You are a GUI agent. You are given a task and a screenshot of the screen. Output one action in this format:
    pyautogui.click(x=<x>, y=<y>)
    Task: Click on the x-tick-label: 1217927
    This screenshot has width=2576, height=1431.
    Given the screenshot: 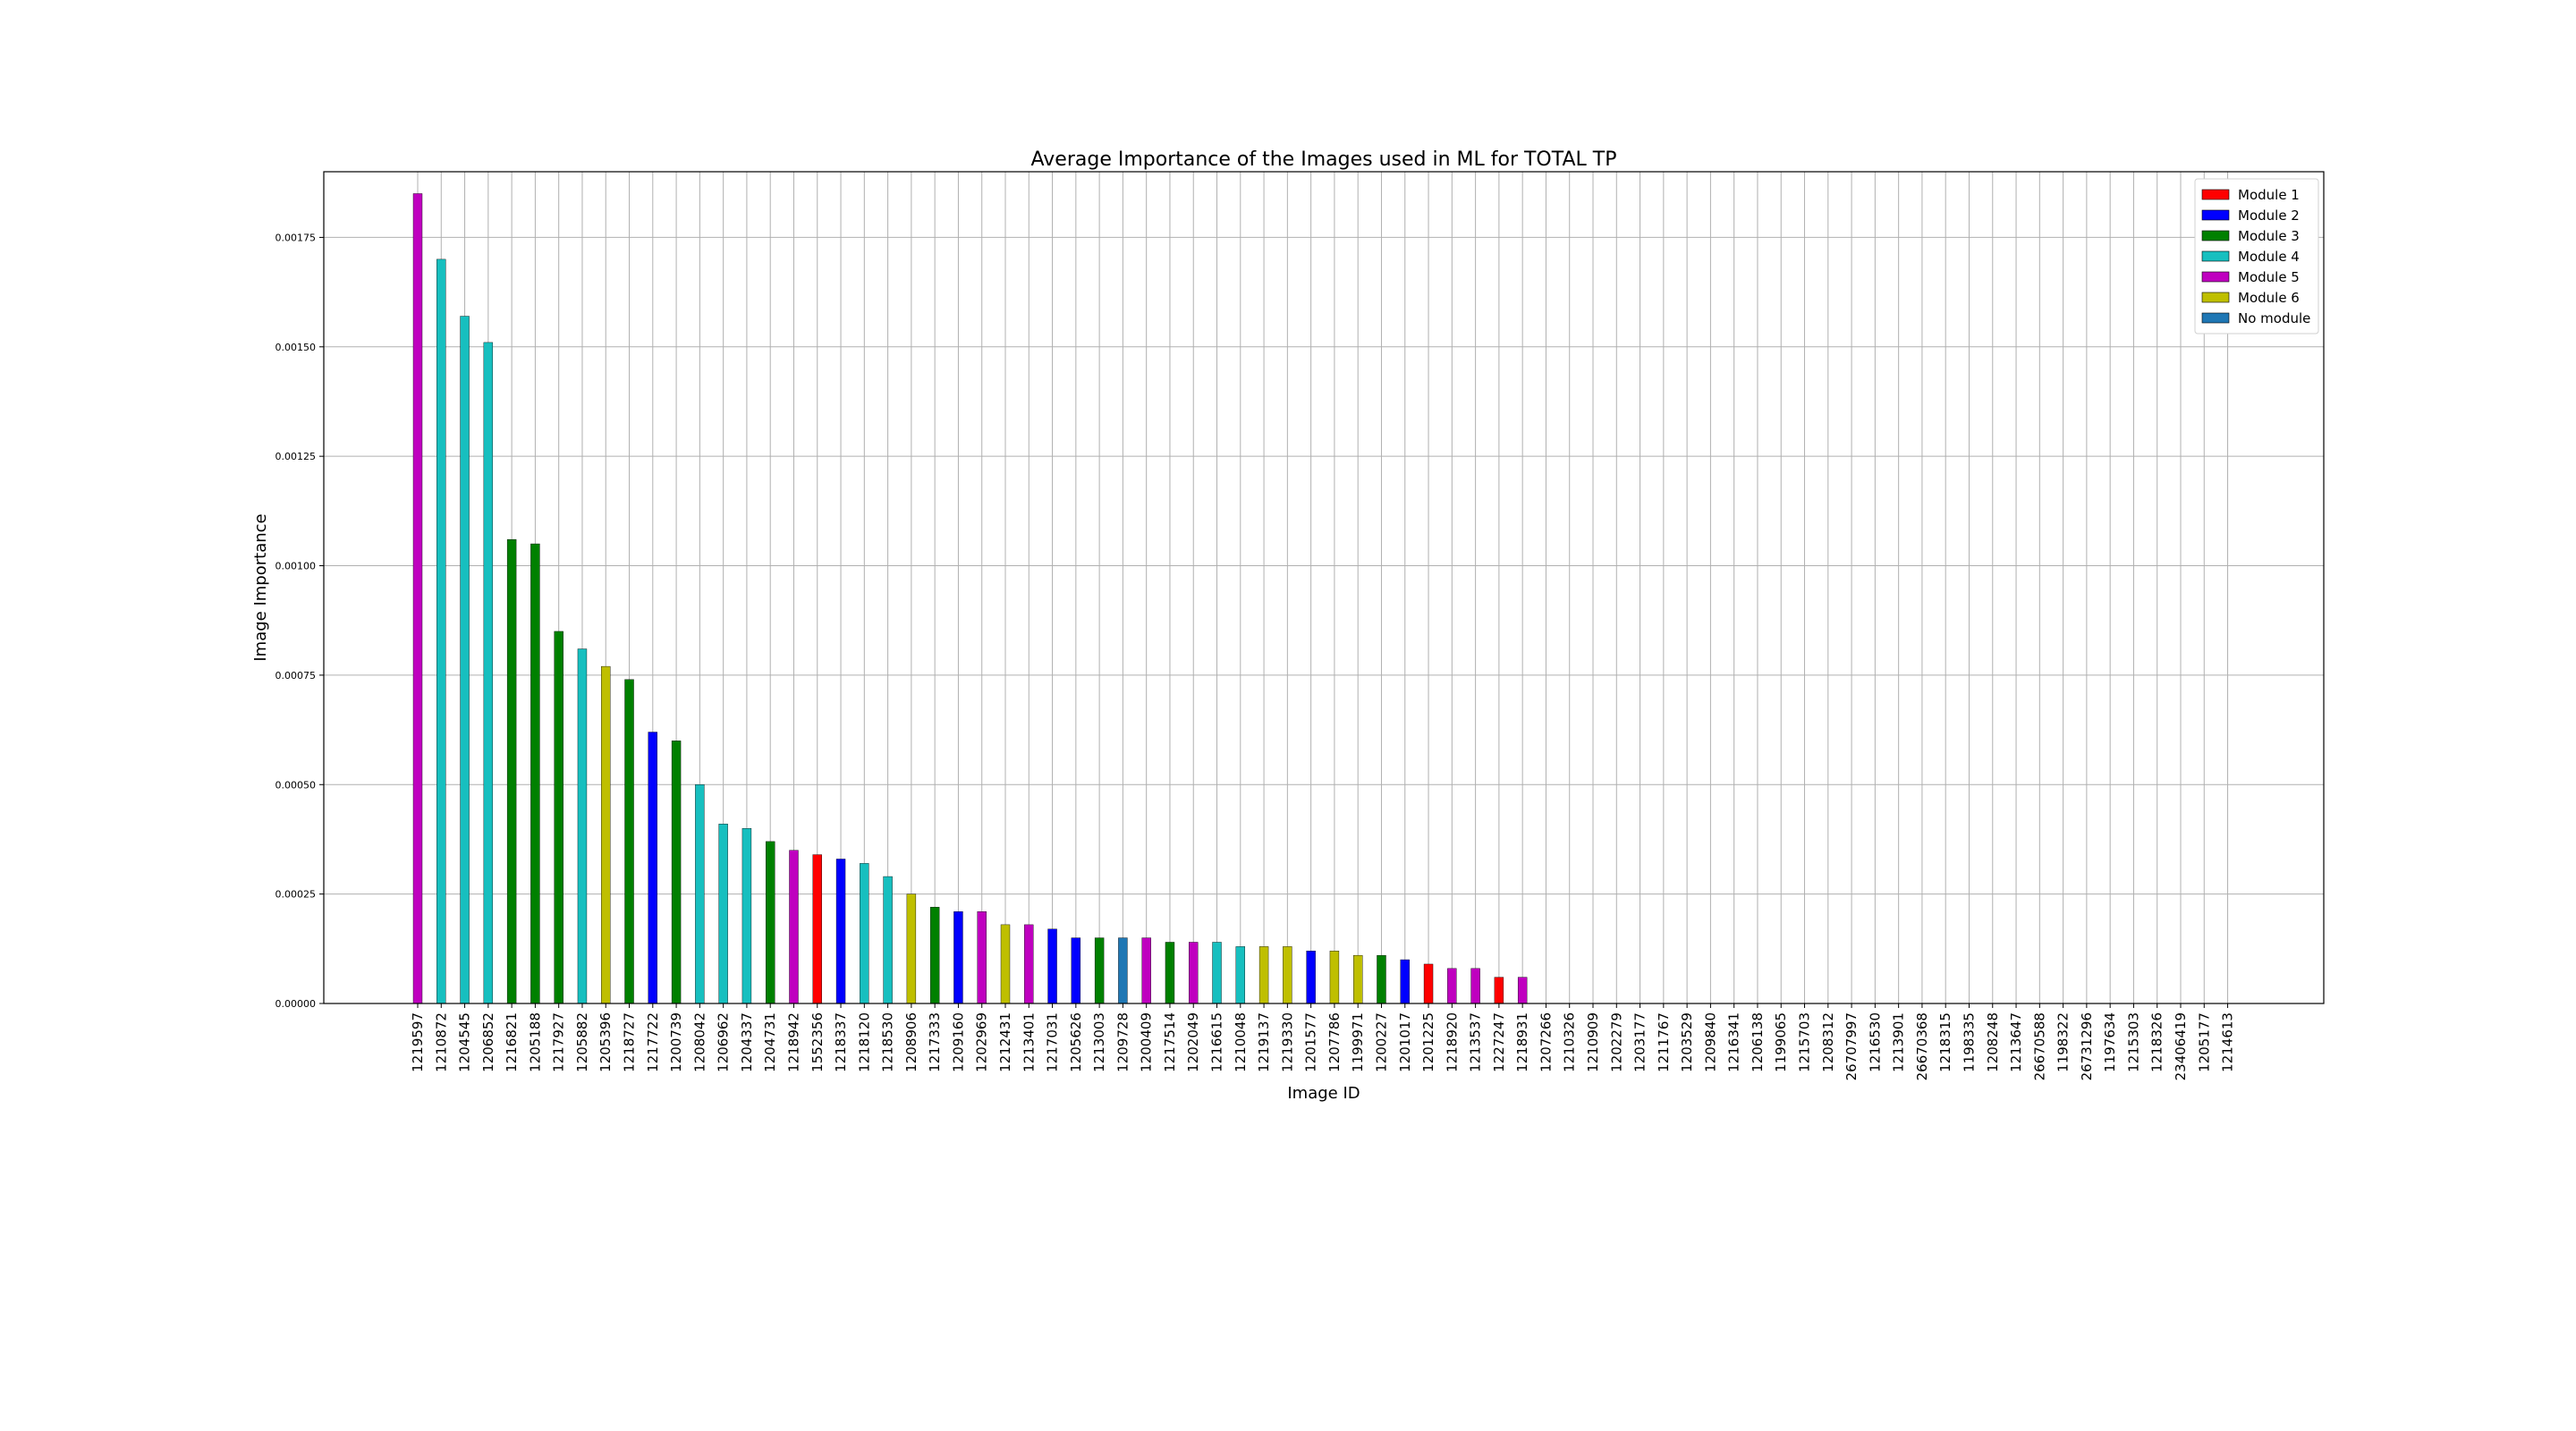 What is the action you would take?
    pyautogui.click(x=559, y=1042)
    